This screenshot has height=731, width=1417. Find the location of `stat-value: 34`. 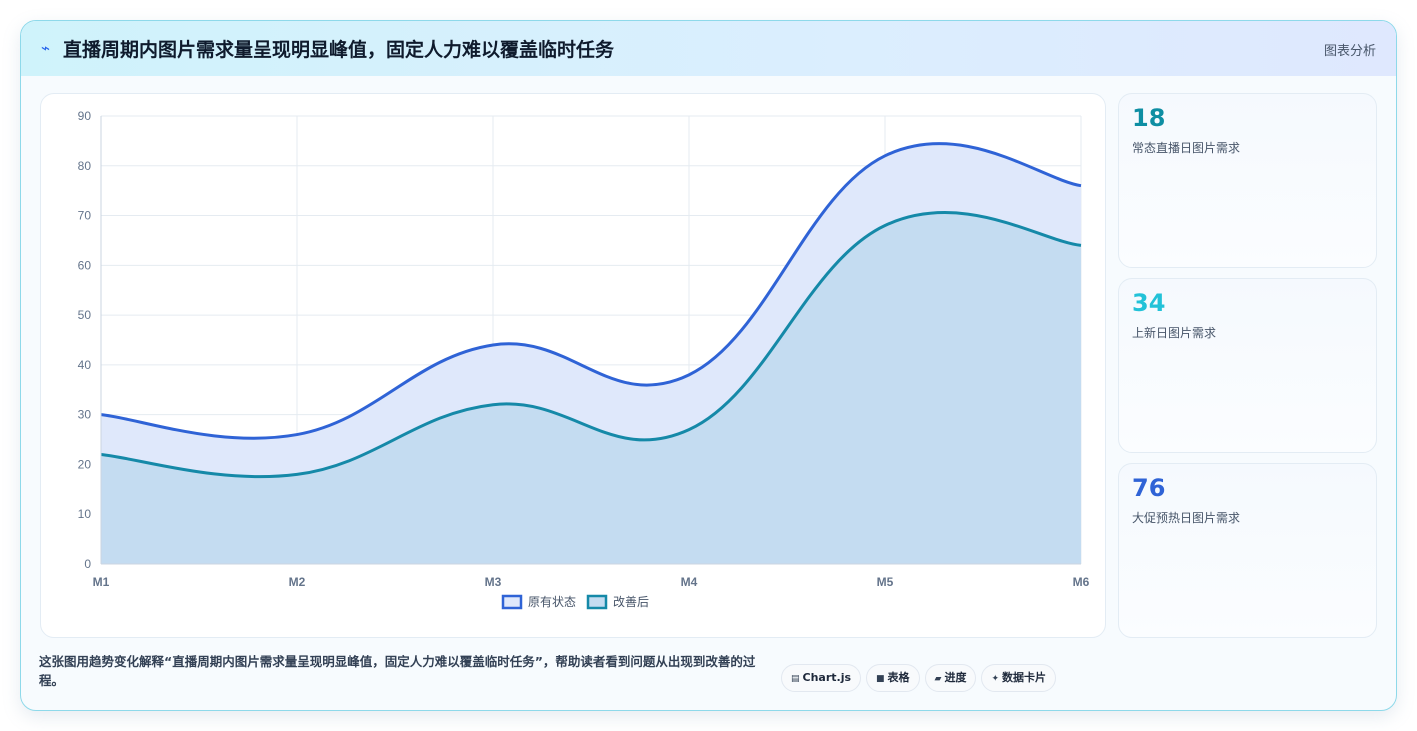

stat-value: 34 is located at coordinates (1149, 303).